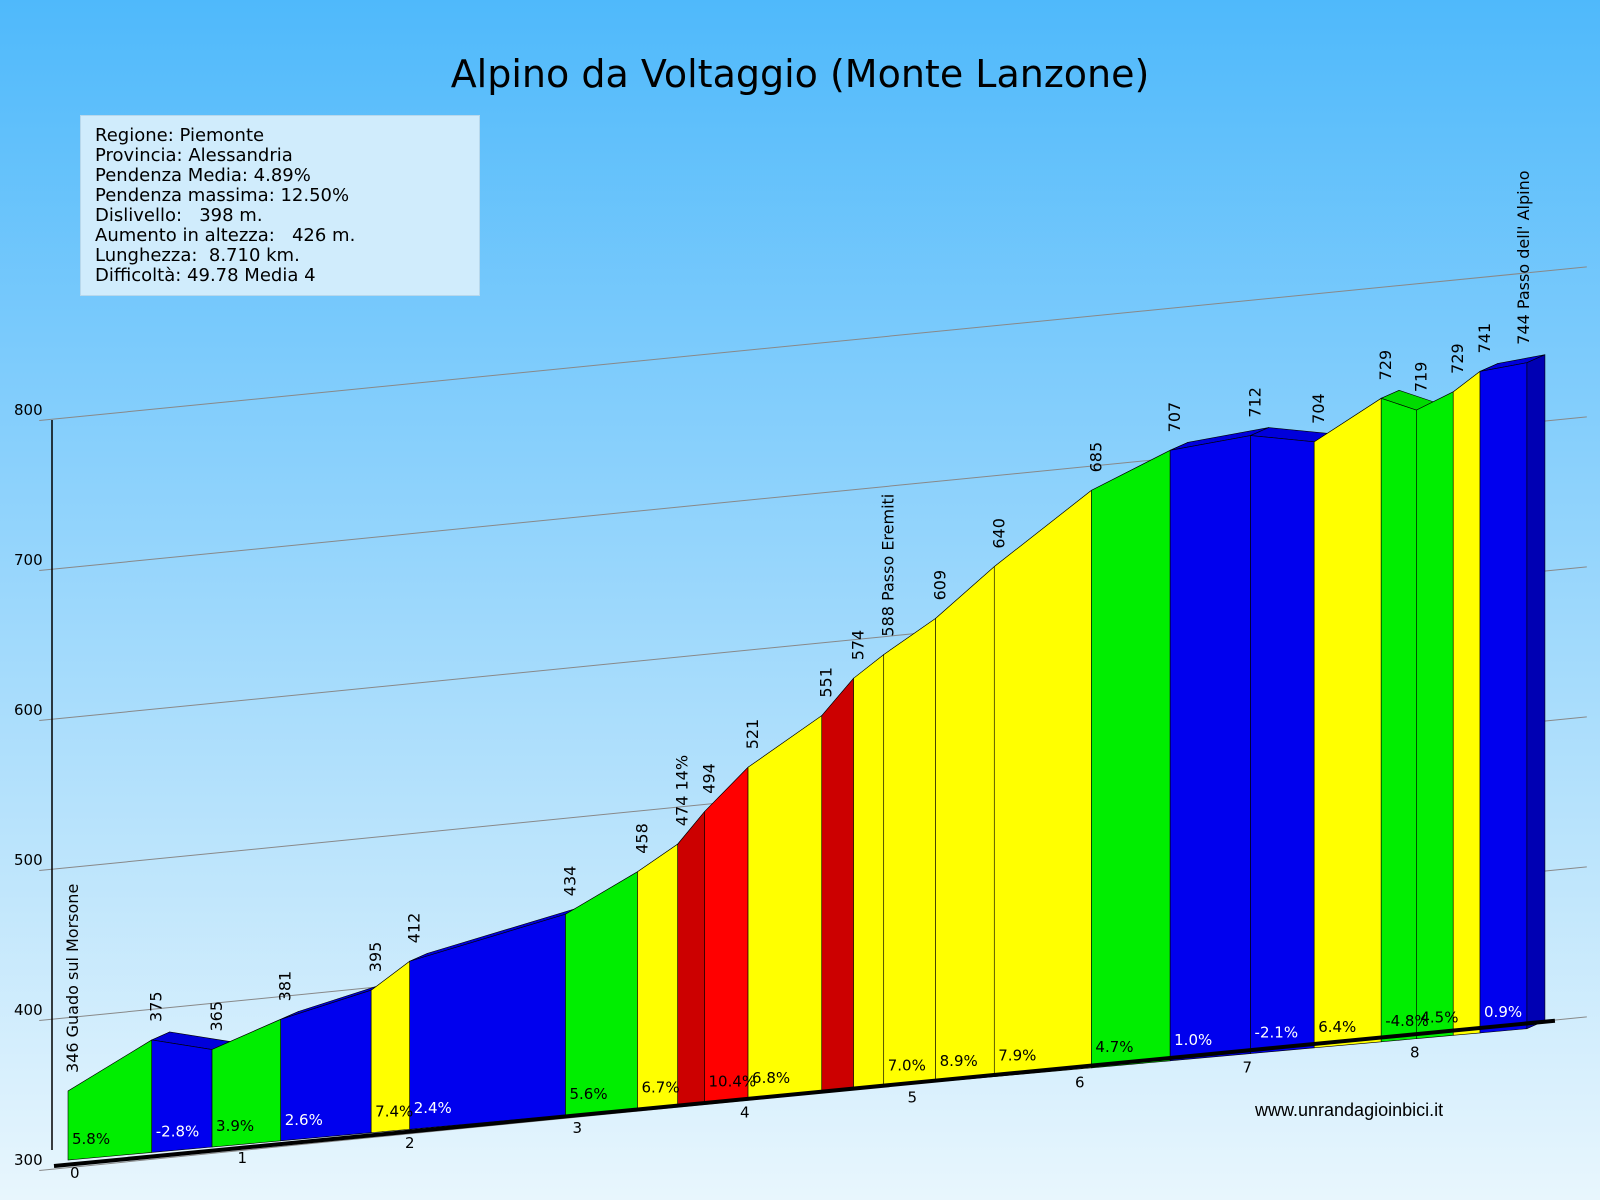 This screenshot has width=1600, height=1200. I want to click on info-length: Lunghezza: 8.710 km., so click(197, 255).